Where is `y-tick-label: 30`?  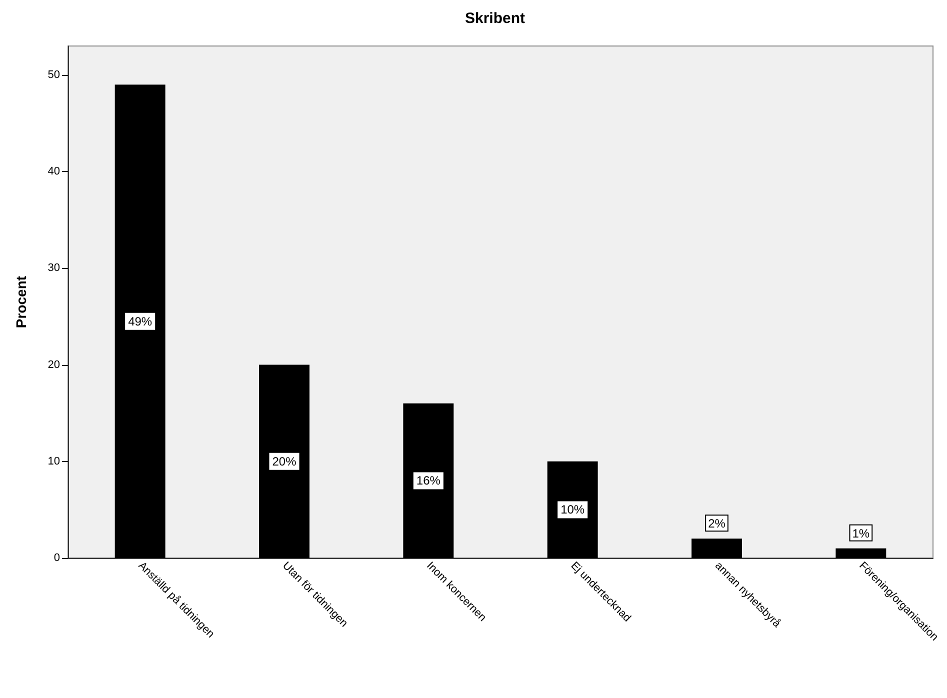
y-tick-label: 30 is located at coordinates (54, 268).